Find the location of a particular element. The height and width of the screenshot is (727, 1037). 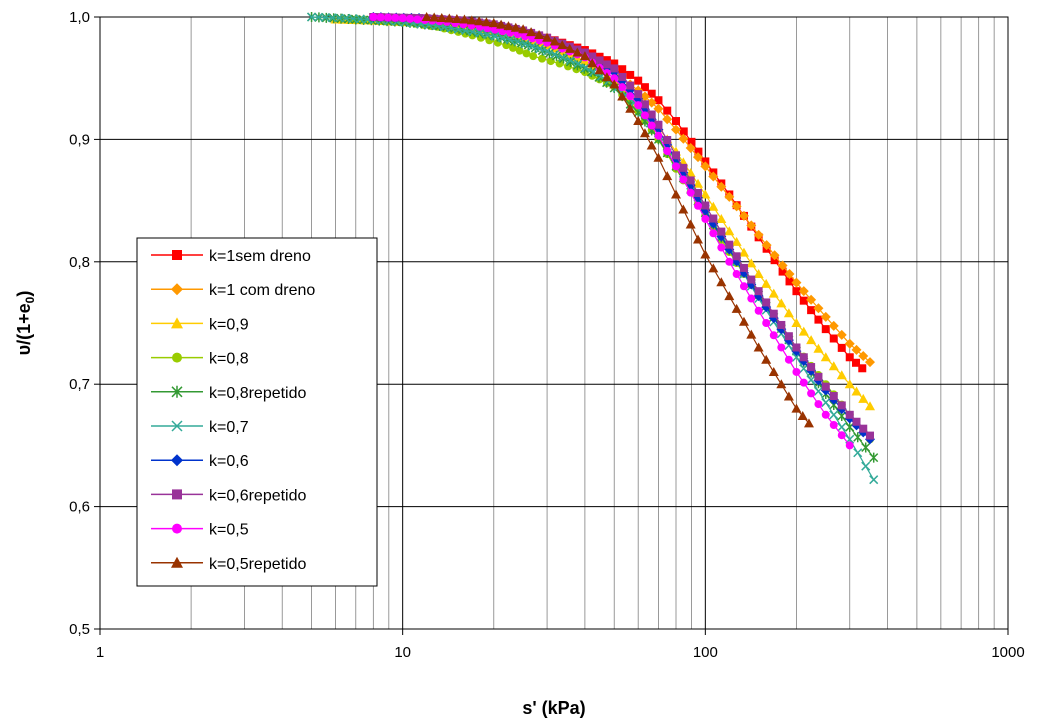

legend-item: k=0,8repetido is located at coordinates (229, 393).